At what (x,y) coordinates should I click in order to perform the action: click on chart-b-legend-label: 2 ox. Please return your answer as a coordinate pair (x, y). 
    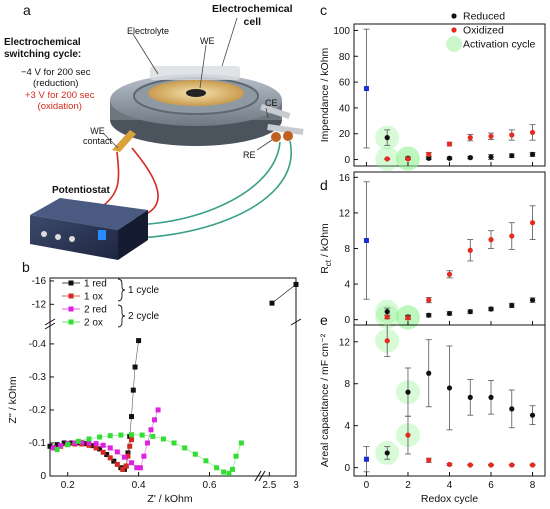
    Looking at the image, I should click on (93, 323).